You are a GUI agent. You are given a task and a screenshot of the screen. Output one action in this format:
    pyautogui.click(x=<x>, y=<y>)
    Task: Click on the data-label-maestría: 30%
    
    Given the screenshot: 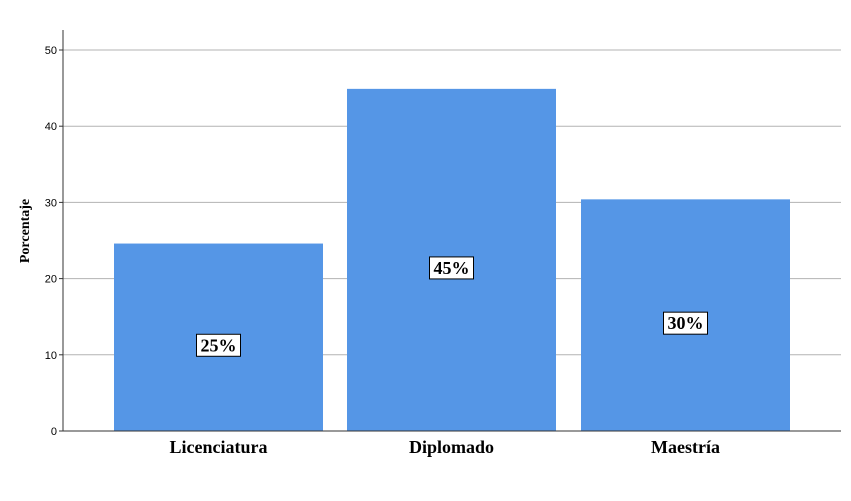 What is the action you would take?
    pyautogui.click(x=685, y=323)
    